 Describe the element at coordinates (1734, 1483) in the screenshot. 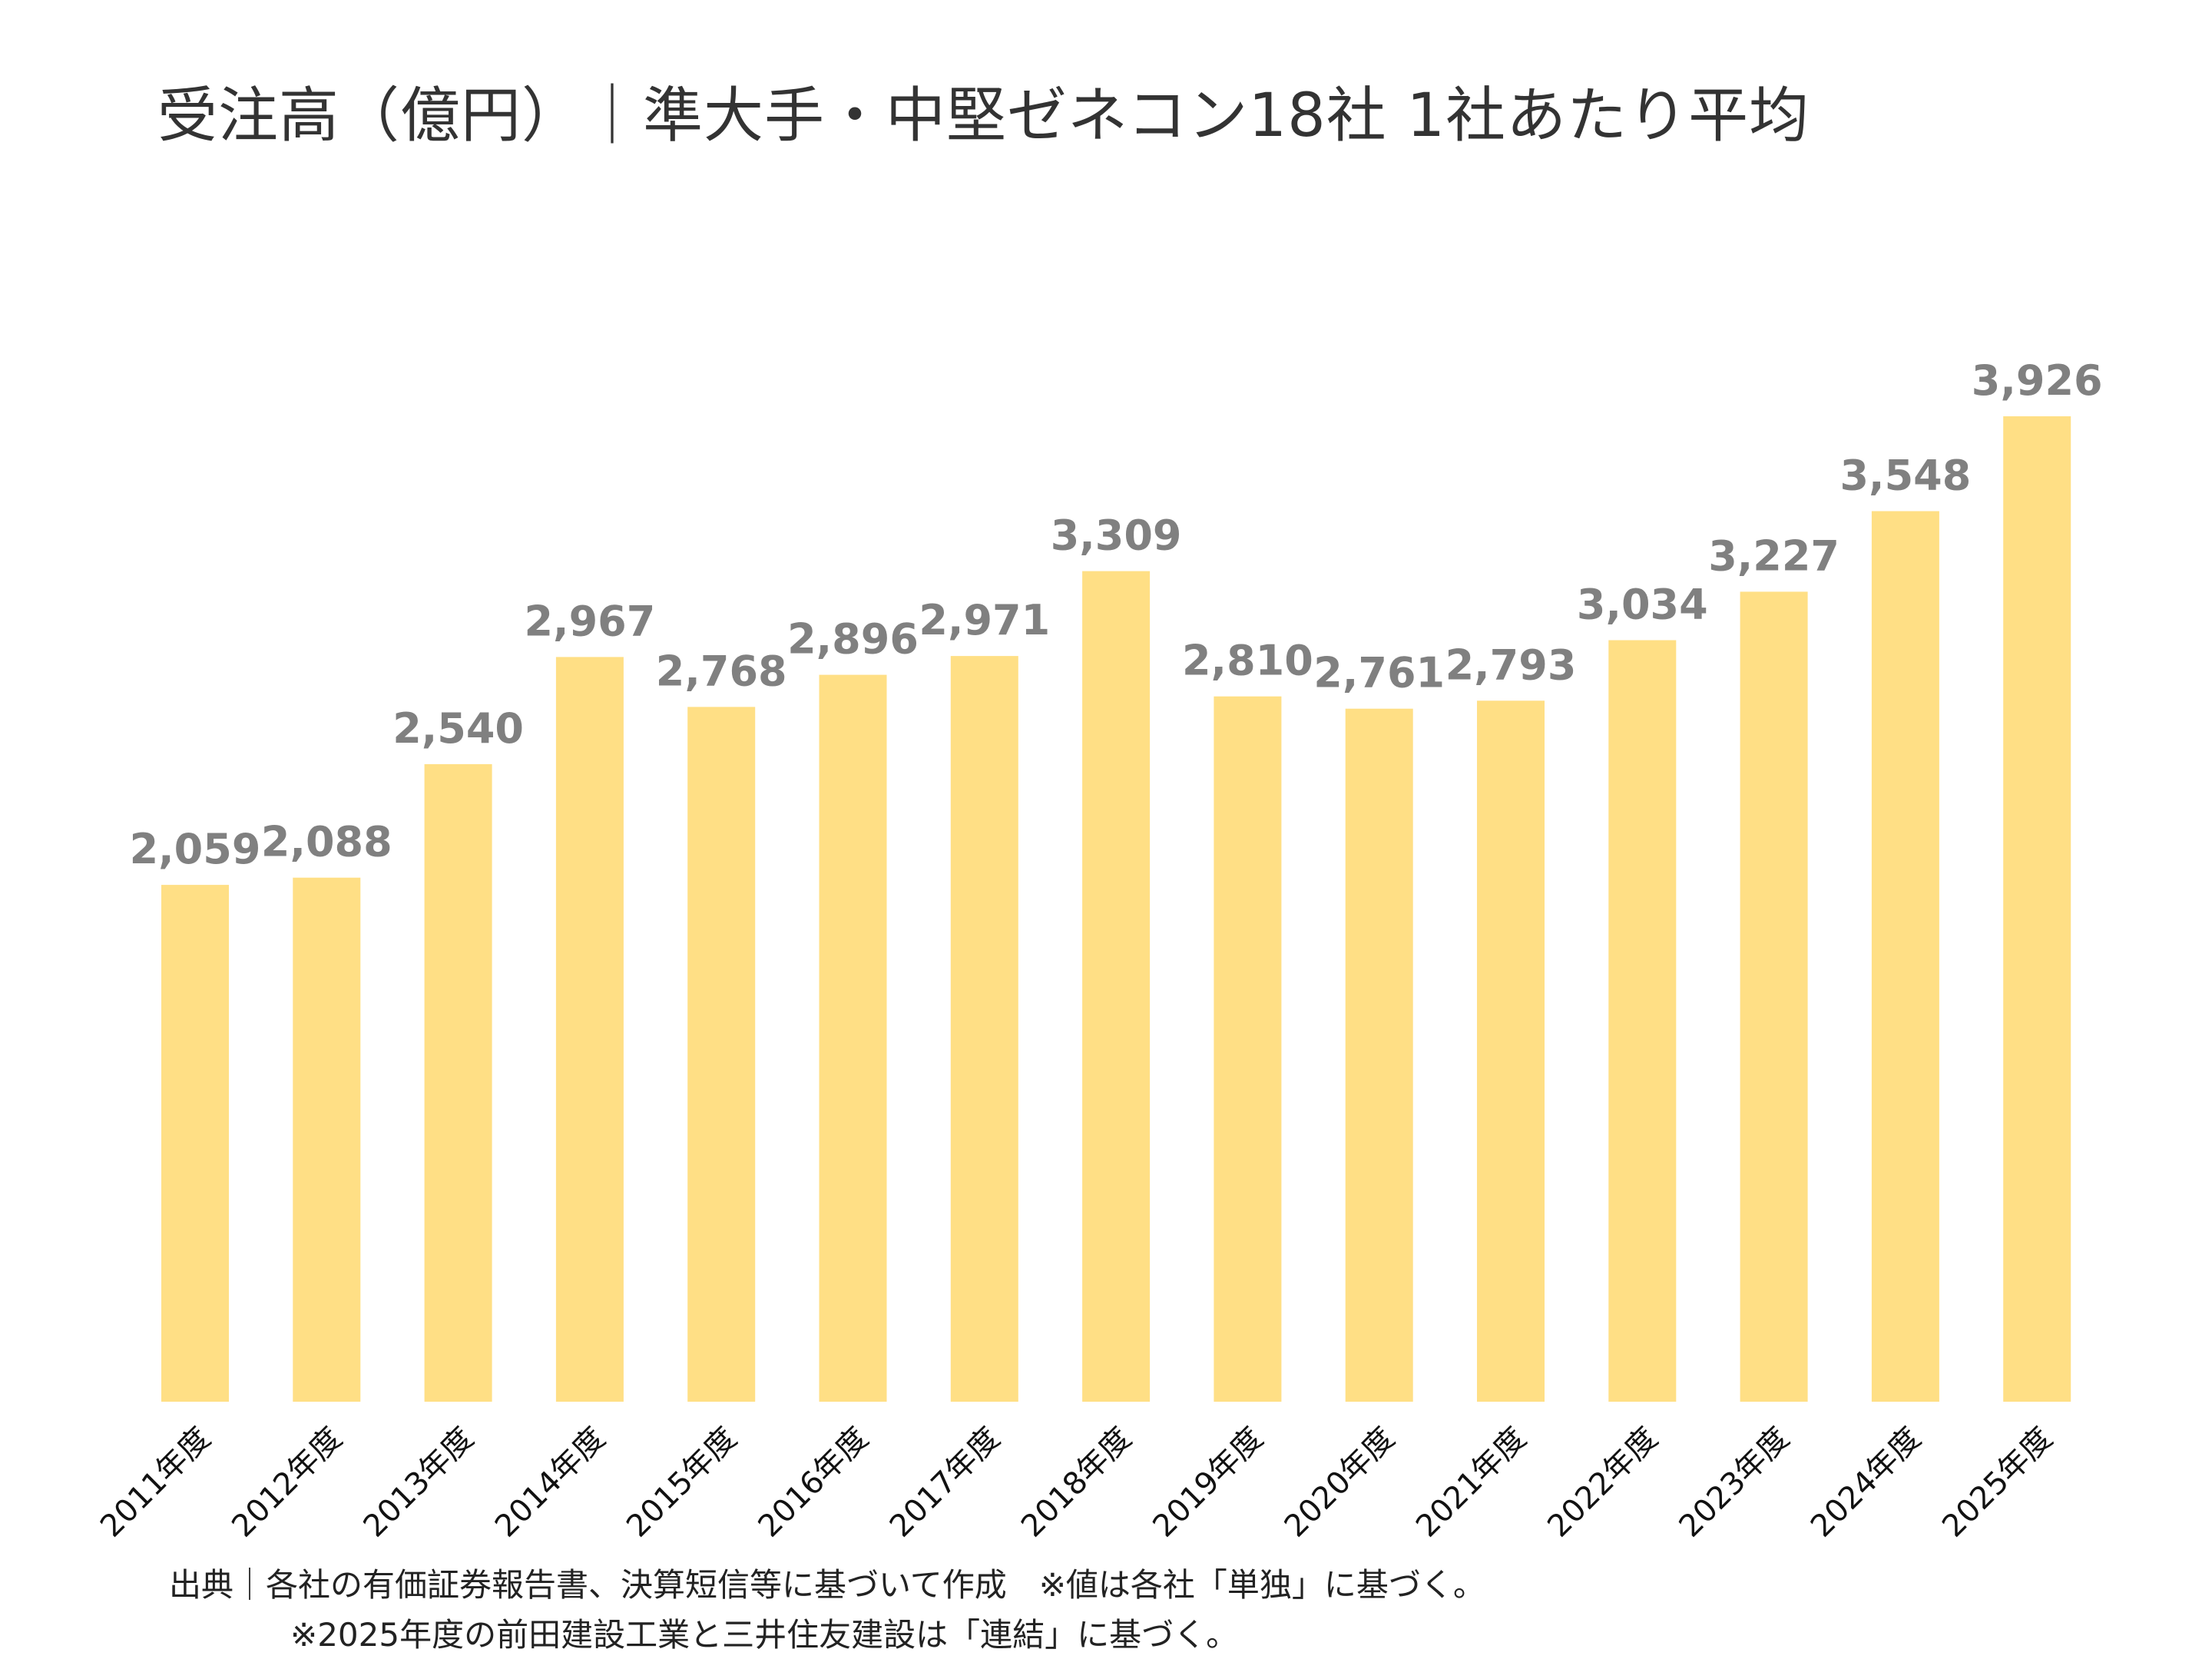

I see `x-tick-label: 2023年度` at that location.